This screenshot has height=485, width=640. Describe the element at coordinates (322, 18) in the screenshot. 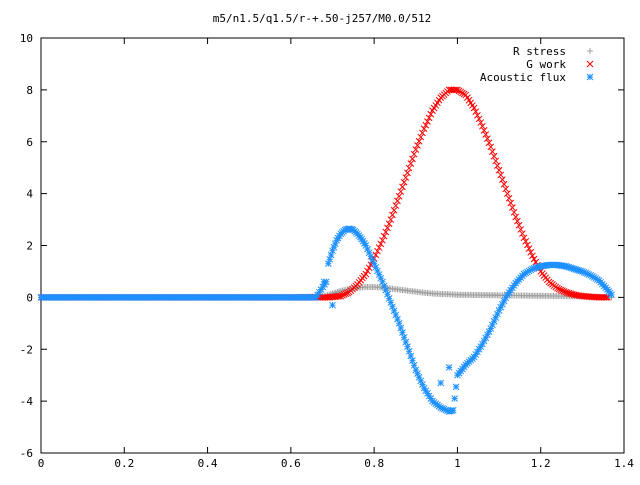

I see `chart-title: m5/n1.5/q1.5/r-+.50-j257/M0.0/512` at that location.